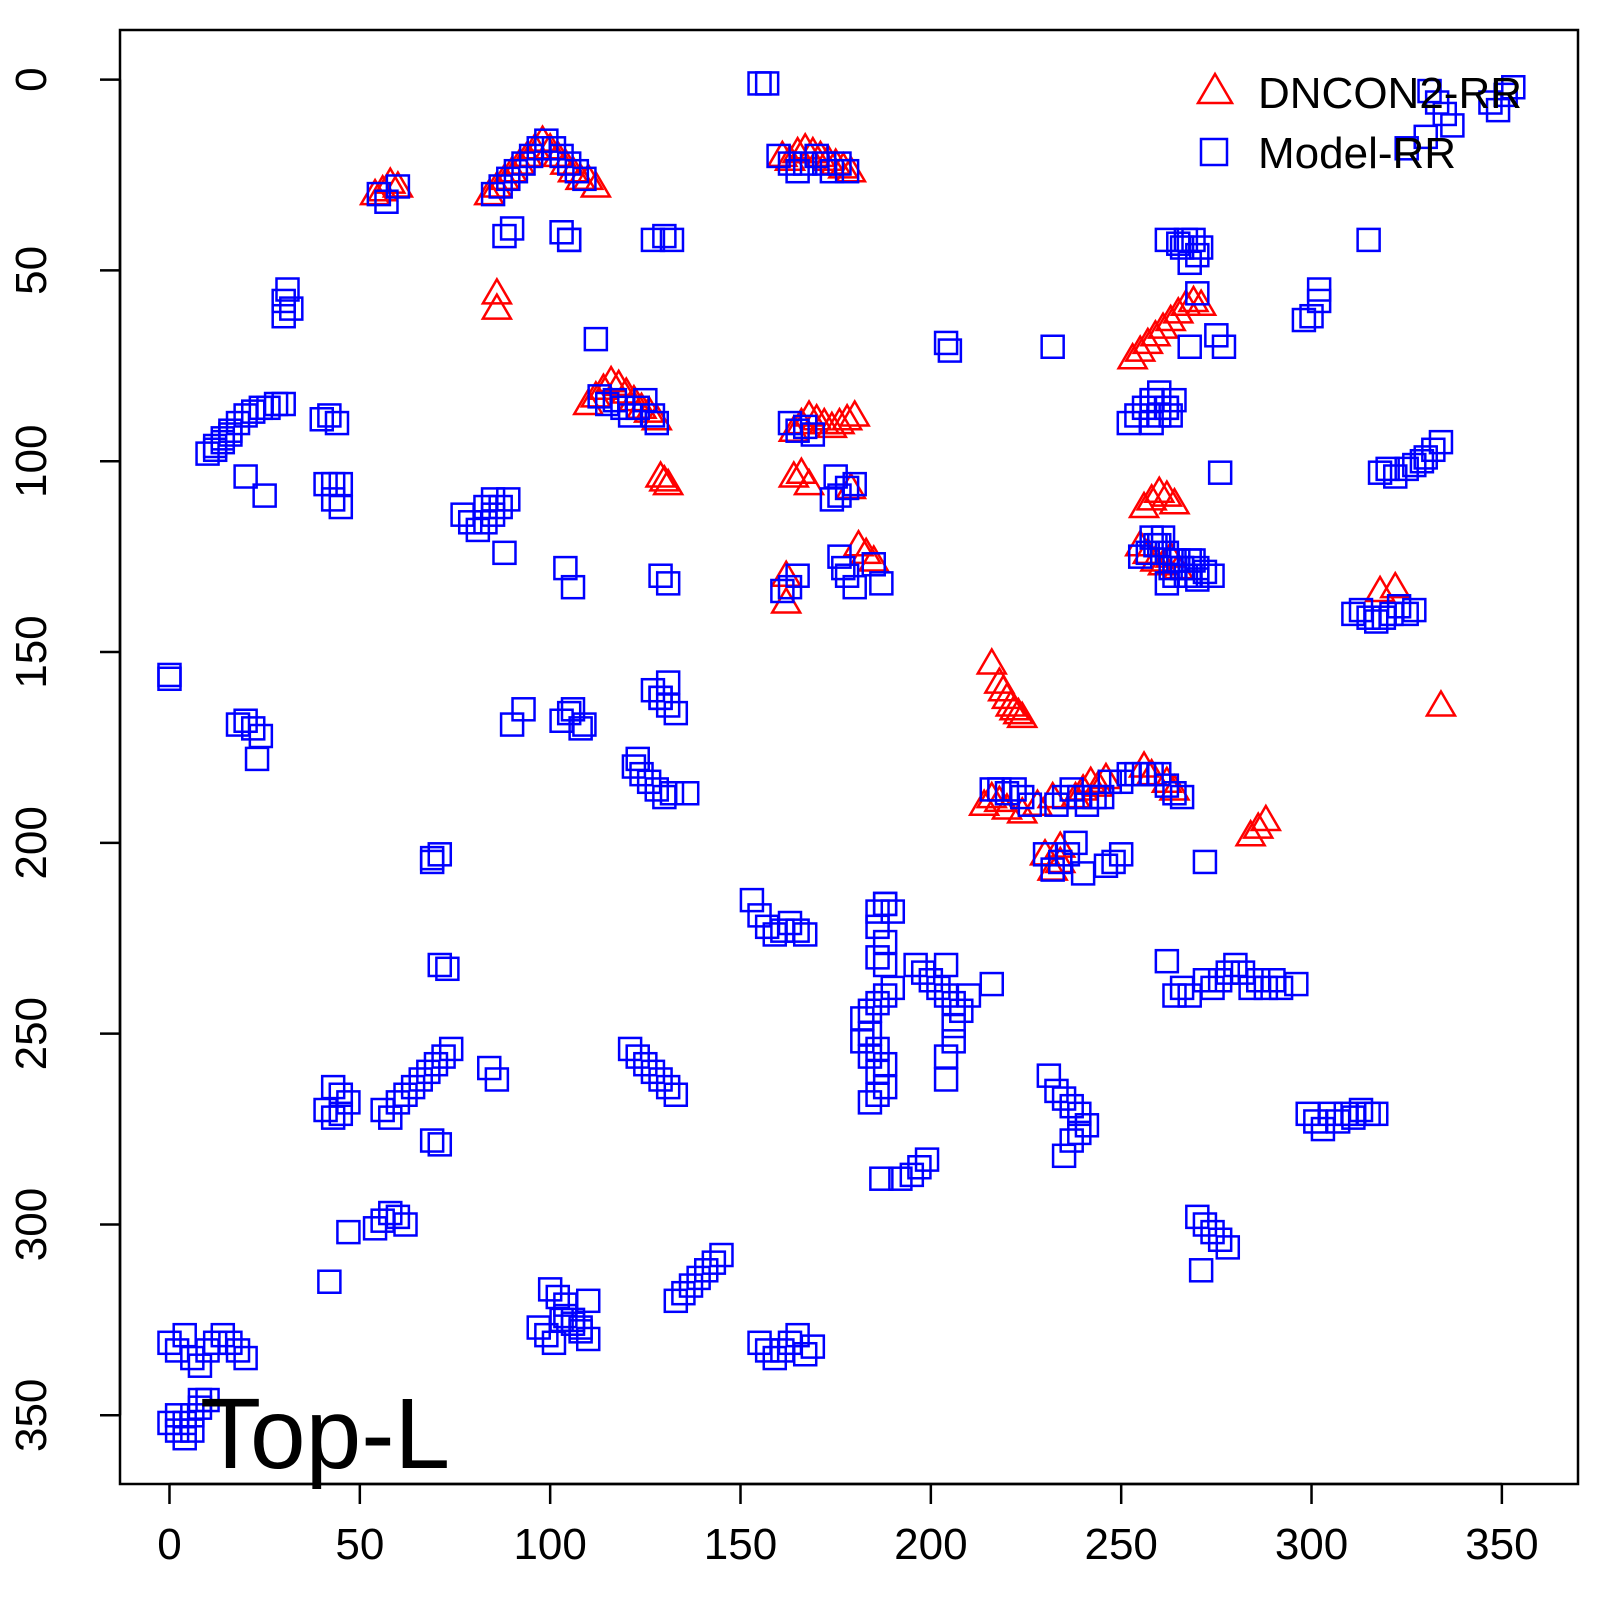  Describe the element at coordinates (740, 1544) in the screenshot. I see `x-tick-label: 150` at that location.